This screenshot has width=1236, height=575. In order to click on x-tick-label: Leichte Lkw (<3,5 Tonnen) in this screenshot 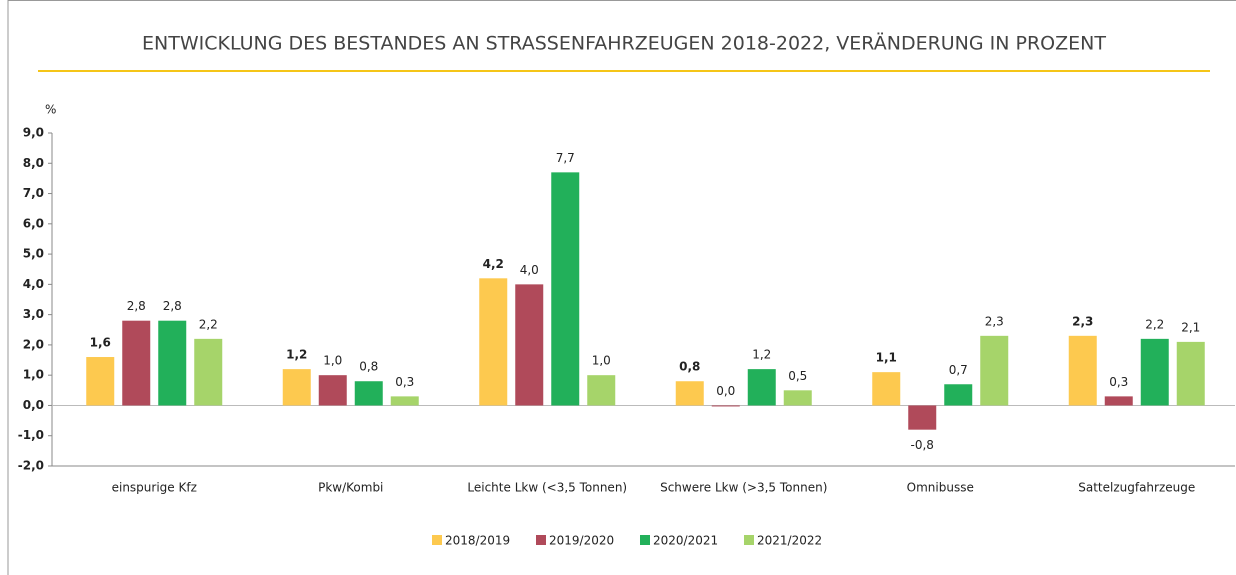, I will do `click(547, 488)`.